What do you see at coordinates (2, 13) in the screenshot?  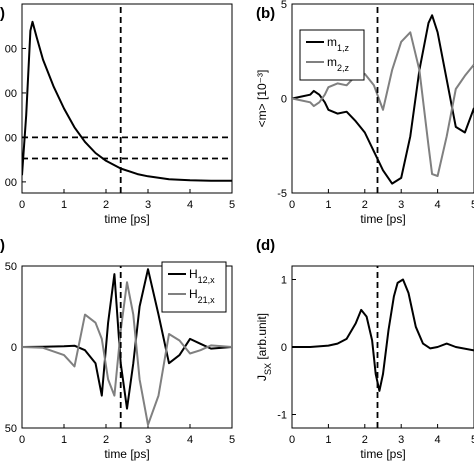 I see `chart-0-panel-label: )` at bounding box center [2, 13].